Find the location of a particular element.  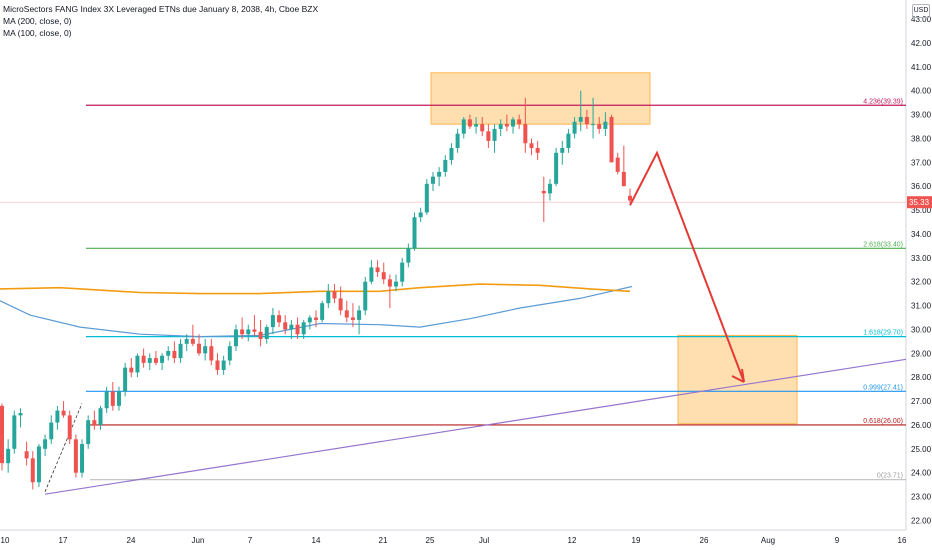

y-tick-label-12: 34.00 is located at coordinates (921, 234).